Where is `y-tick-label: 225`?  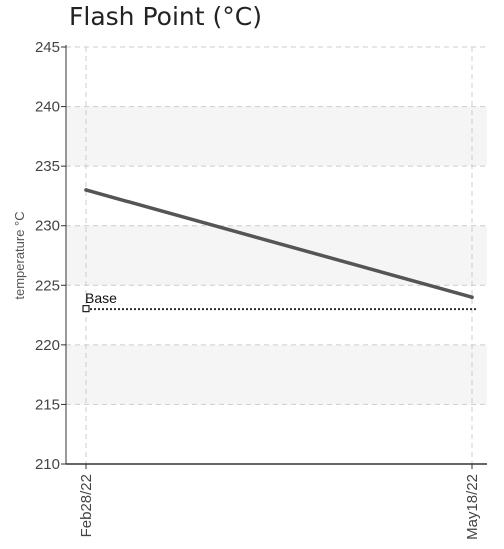
y-tick-label: 225 is located at coordinates (47, 285).